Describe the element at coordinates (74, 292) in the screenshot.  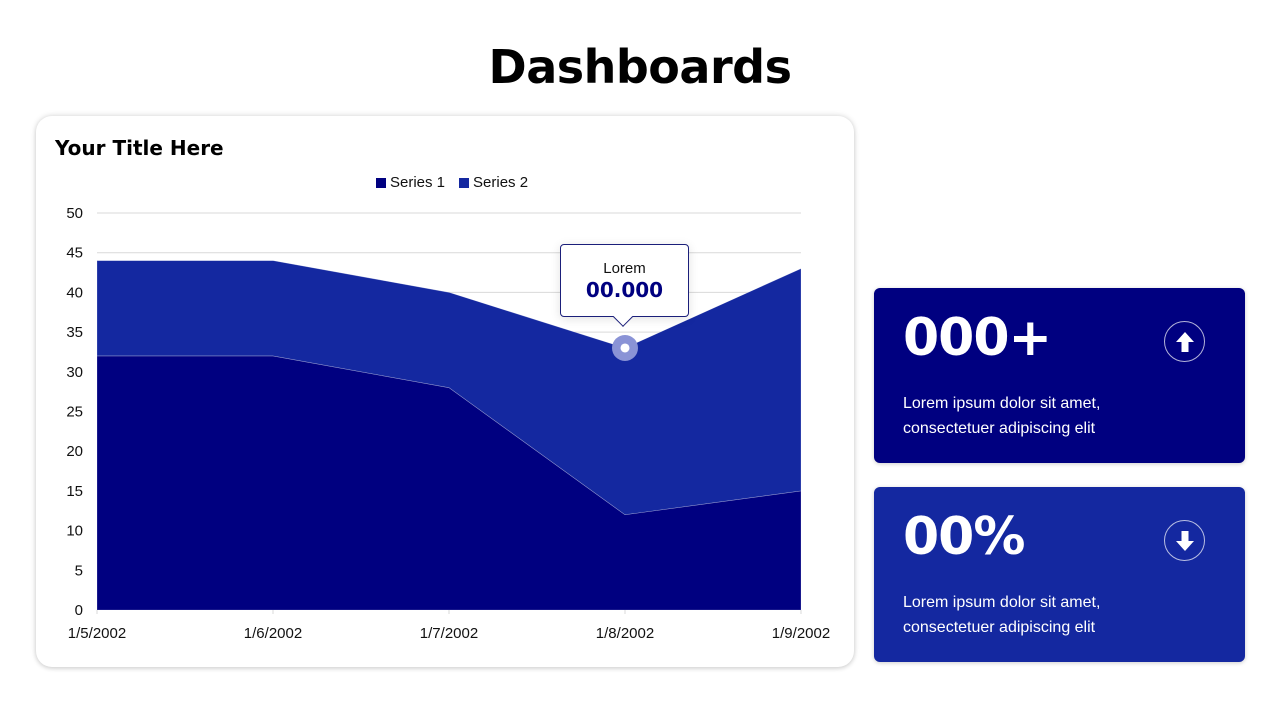
I see `svg-text: 40` at that location.